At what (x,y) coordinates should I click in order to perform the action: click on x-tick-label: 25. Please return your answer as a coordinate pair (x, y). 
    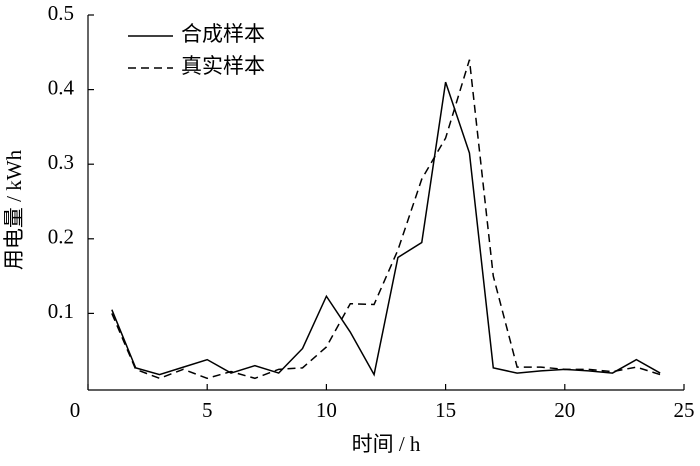
    Looking at the image, I should click on (684, 410).